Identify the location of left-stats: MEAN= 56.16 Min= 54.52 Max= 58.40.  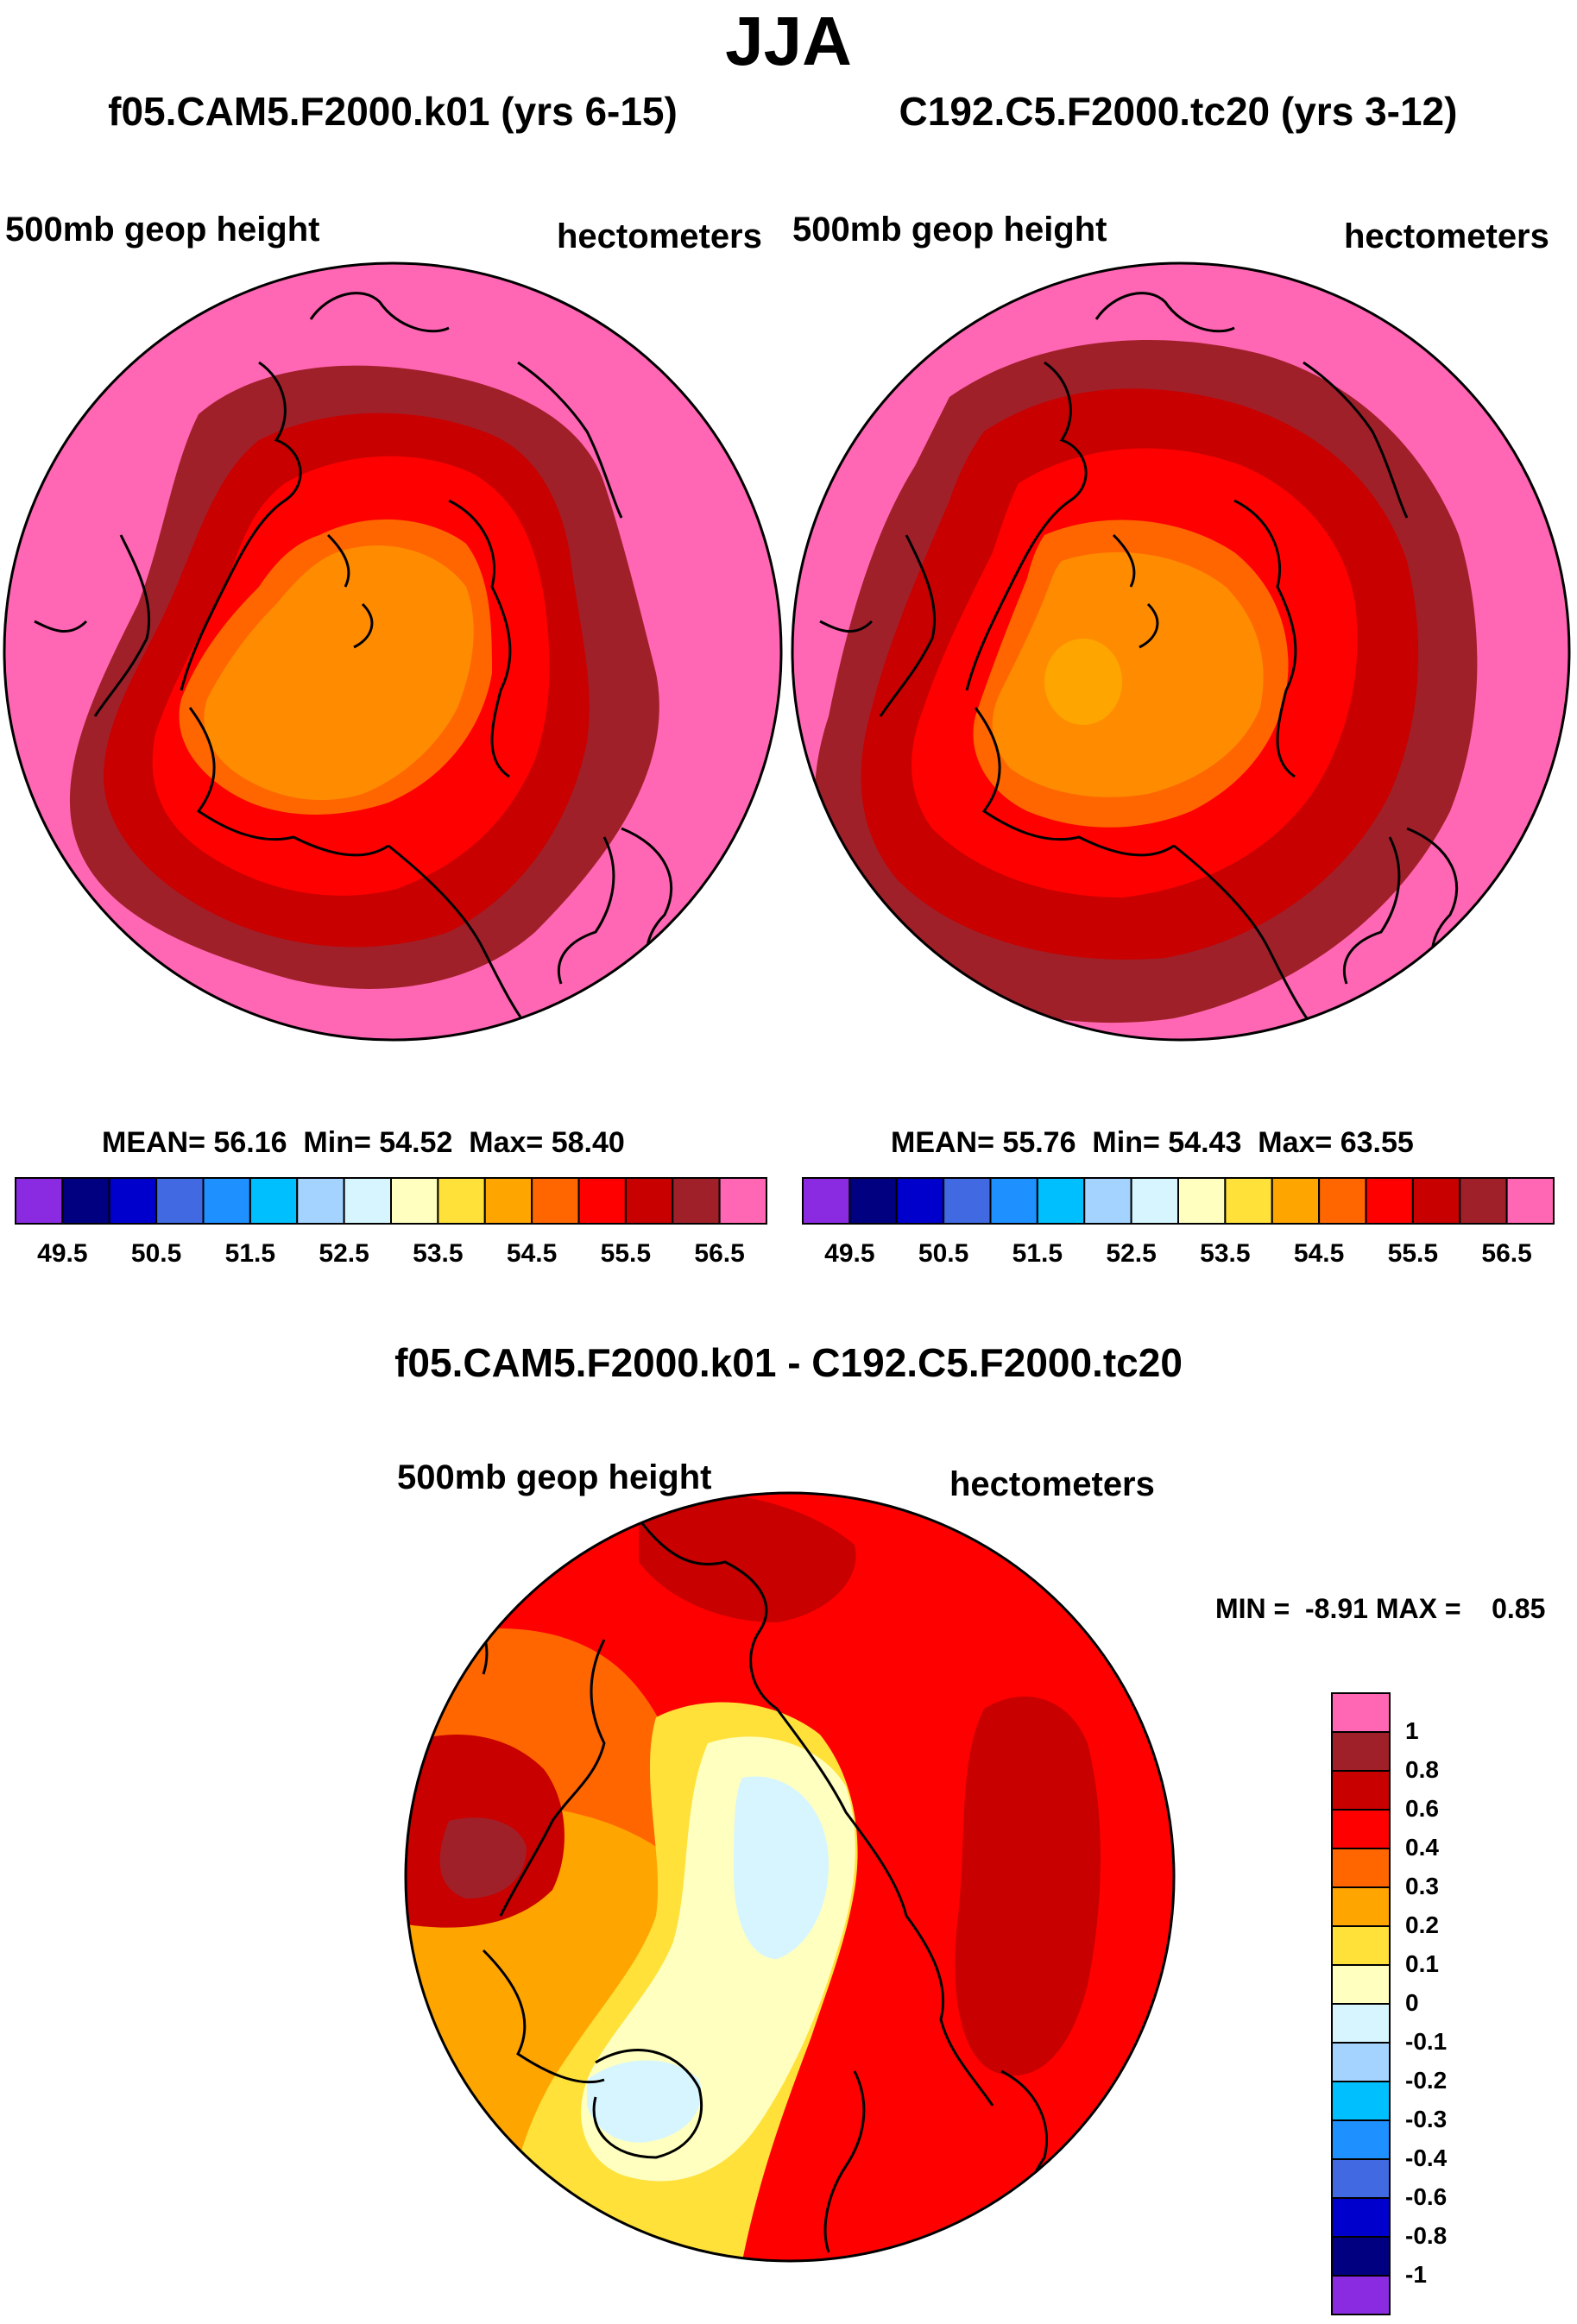
(363, 1143).